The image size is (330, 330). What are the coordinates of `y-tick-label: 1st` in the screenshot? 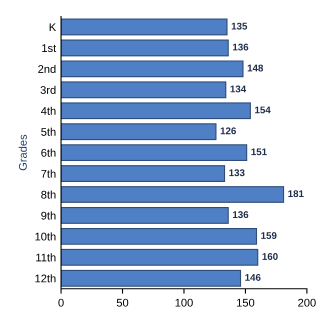 It's located at (49, 48).